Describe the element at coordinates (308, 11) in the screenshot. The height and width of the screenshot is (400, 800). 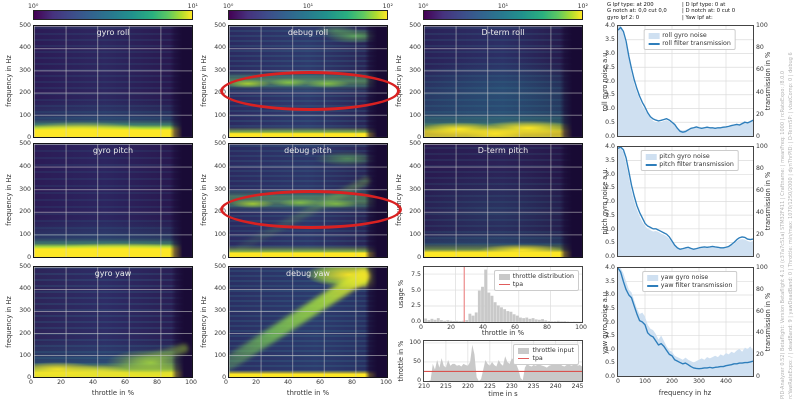
I see `colorbar-debug: 10⁰ 10¹ 10²` at that location.